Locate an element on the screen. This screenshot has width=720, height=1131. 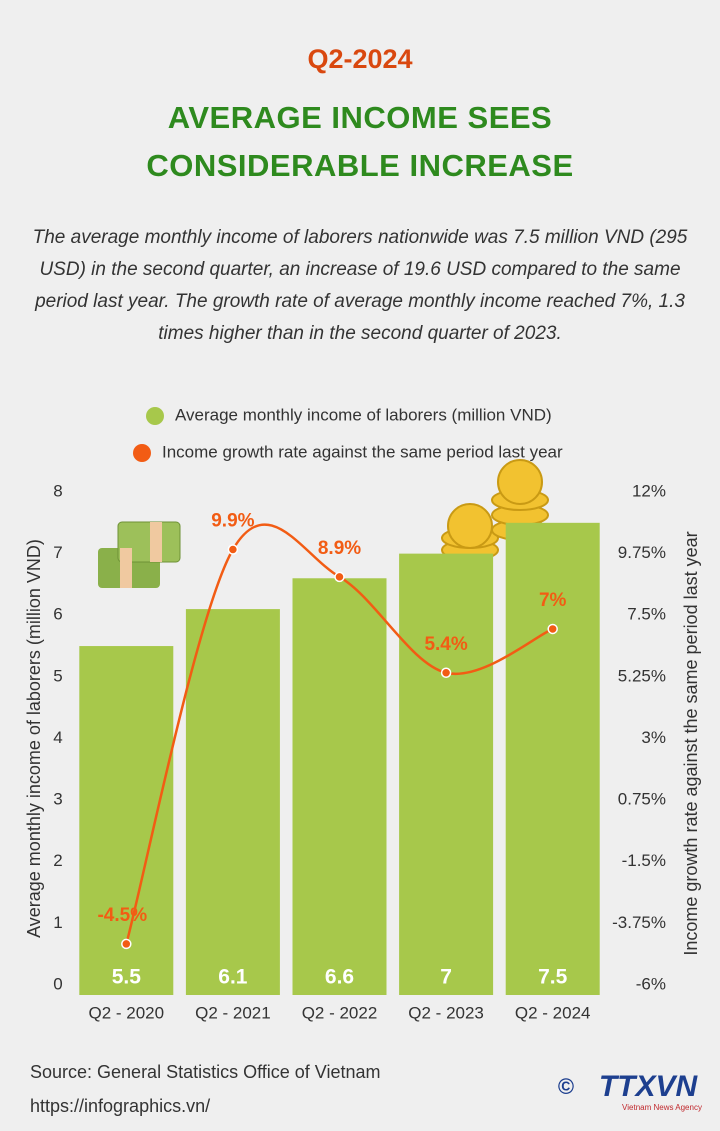
line-value-label: 8.9% is located at coordinates (339, 548).